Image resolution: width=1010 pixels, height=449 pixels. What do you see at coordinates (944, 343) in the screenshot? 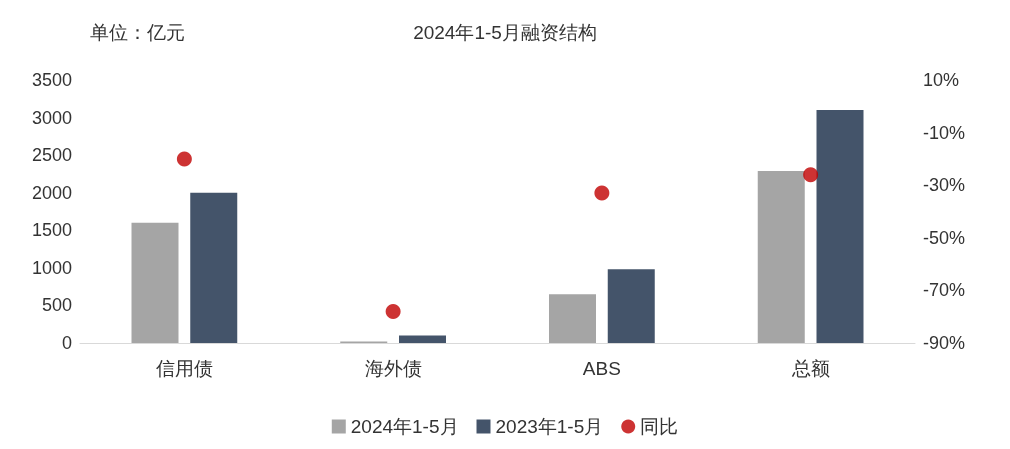
I see `y2-tick-label: -90%` at bounding box center [944, 343].